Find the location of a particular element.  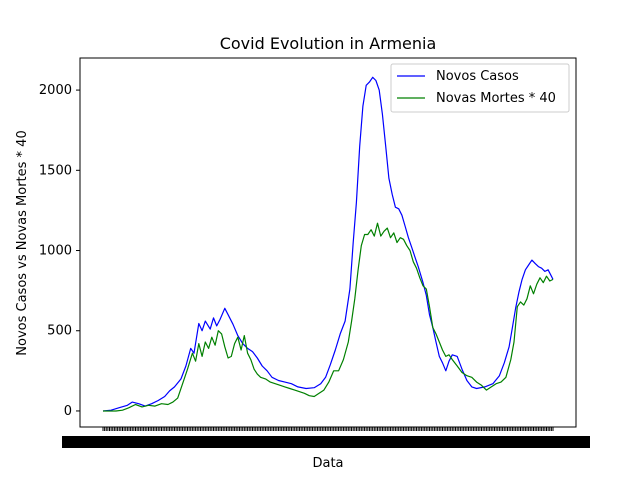

legend-label-novos-casos: Novos Casos is located at coordinates (477, 76).